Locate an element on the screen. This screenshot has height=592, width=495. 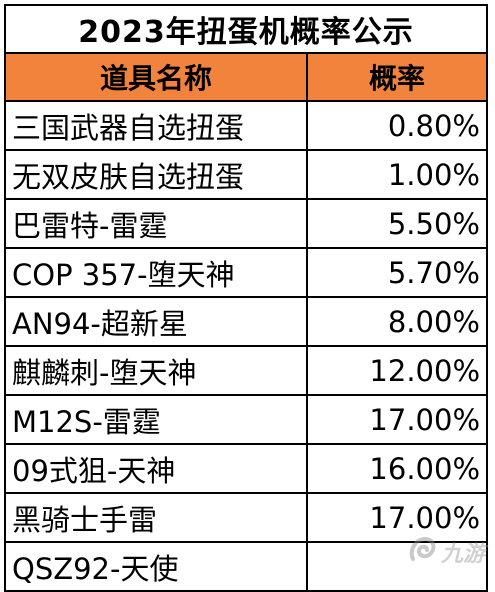
item-name-cell: 巴雷特-雷霆 is located at coordinates (157, 223).